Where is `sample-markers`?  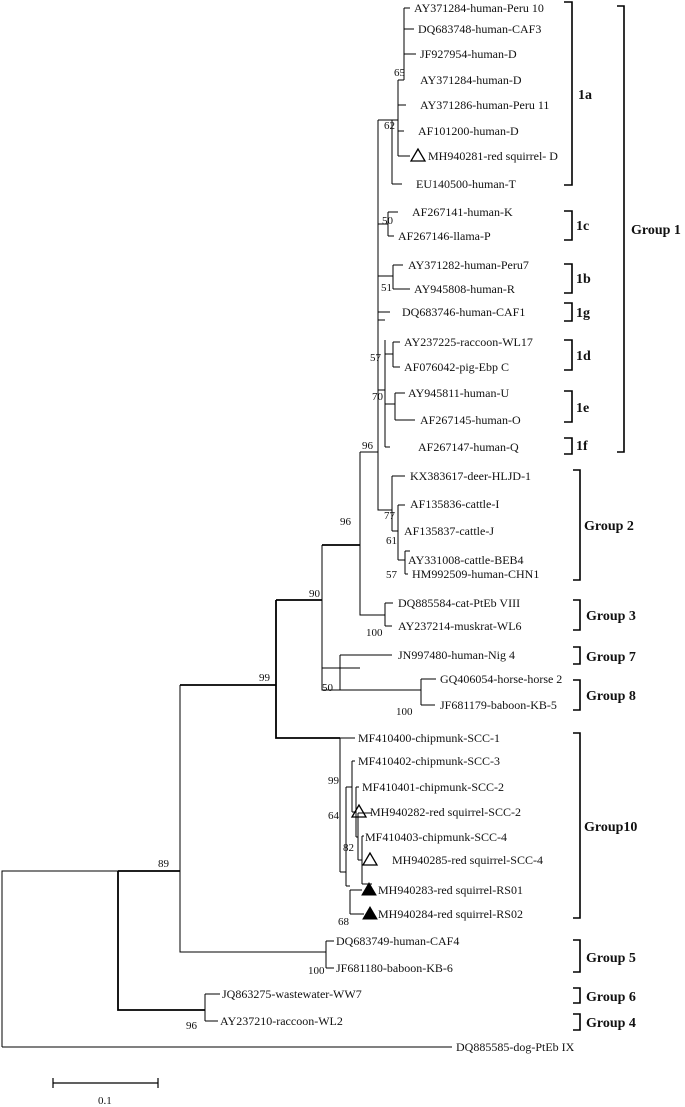 sample-markers is located at coordinates (388, 533).